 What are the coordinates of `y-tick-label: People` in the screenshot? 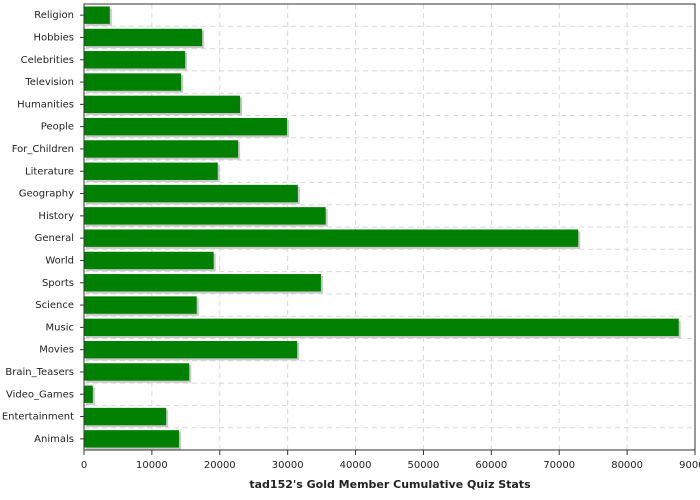 It's located at (57, 127).